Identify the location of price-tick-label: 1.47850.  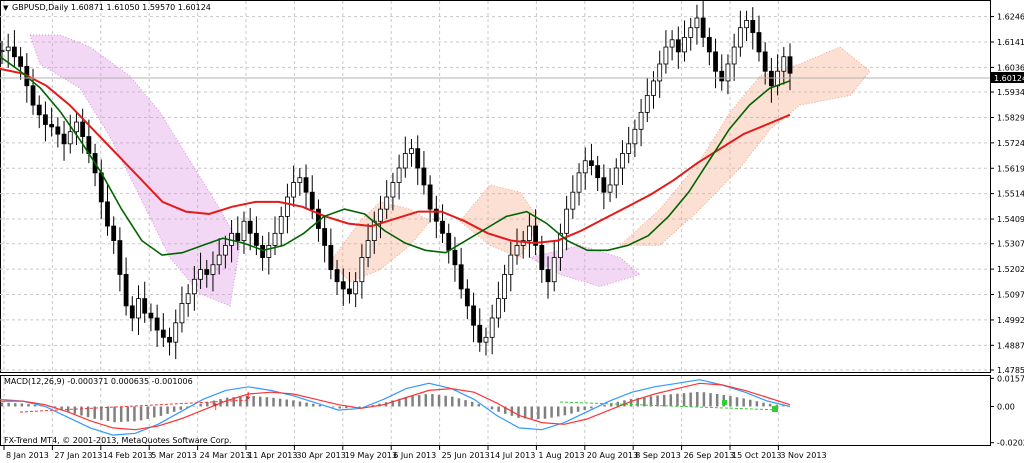
(1010, 370).